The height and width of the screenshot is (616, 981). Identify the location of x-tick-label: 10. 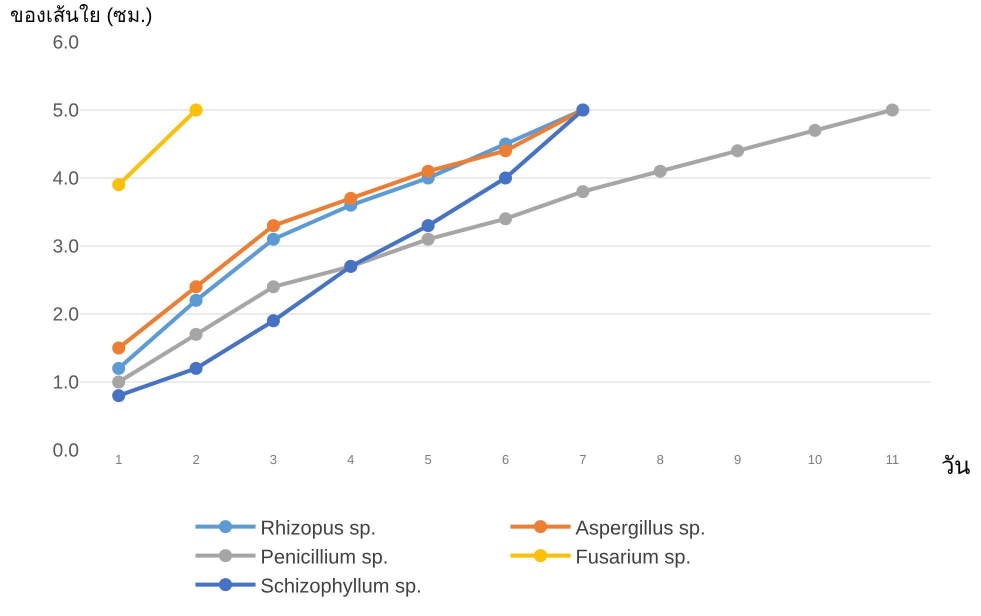
(815, 459).